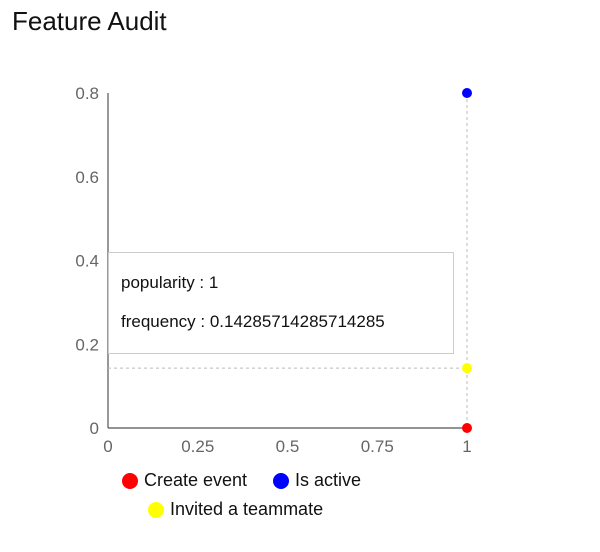 The width and height of the screenshot is (600, 552). I want to click on legend-label: Invited a teammate, so click(247, 509).